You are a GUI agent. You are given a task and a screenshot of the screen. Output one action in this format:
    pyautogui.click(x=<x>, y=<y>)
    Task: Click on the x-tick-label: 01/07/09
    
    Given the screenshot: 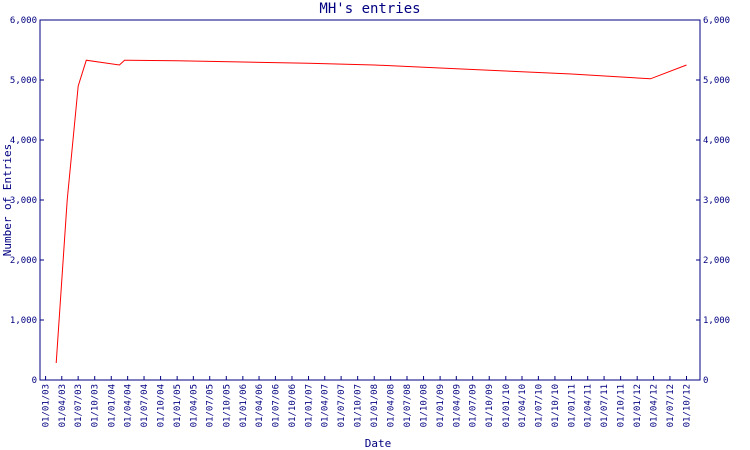 What is the action you would take?
    pyautogui.click(x=474, y=405)
    